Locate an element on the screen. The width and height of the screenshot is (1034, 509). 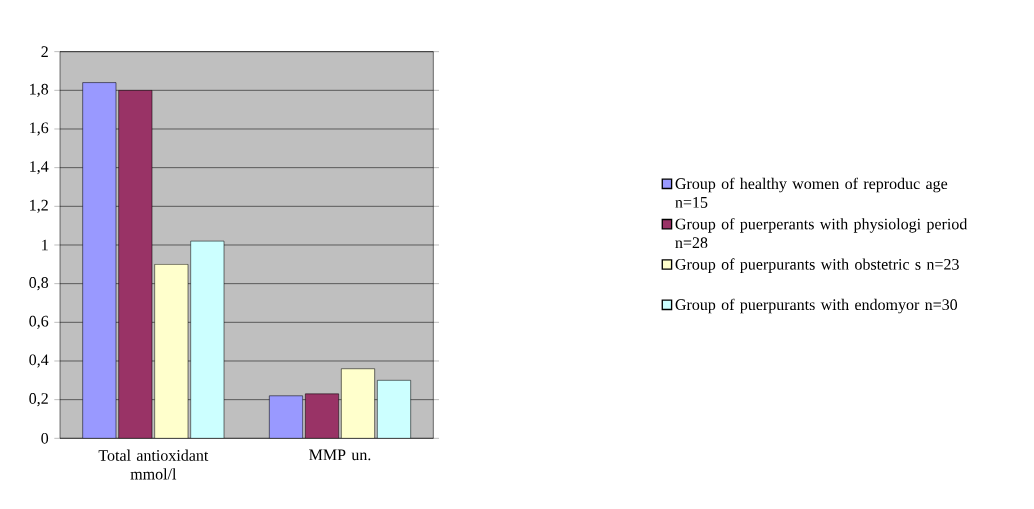
y-tick-label: 1 is located at coordinates (45, 245).